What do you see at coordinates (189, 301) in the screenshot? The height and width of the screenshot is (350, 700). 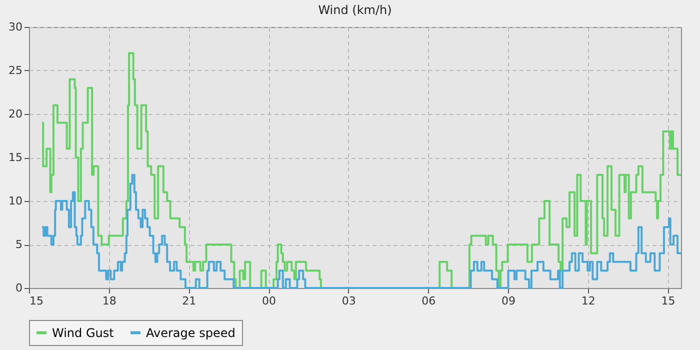 I see `x-tick-label: 21` at bounding box center [189, 301].